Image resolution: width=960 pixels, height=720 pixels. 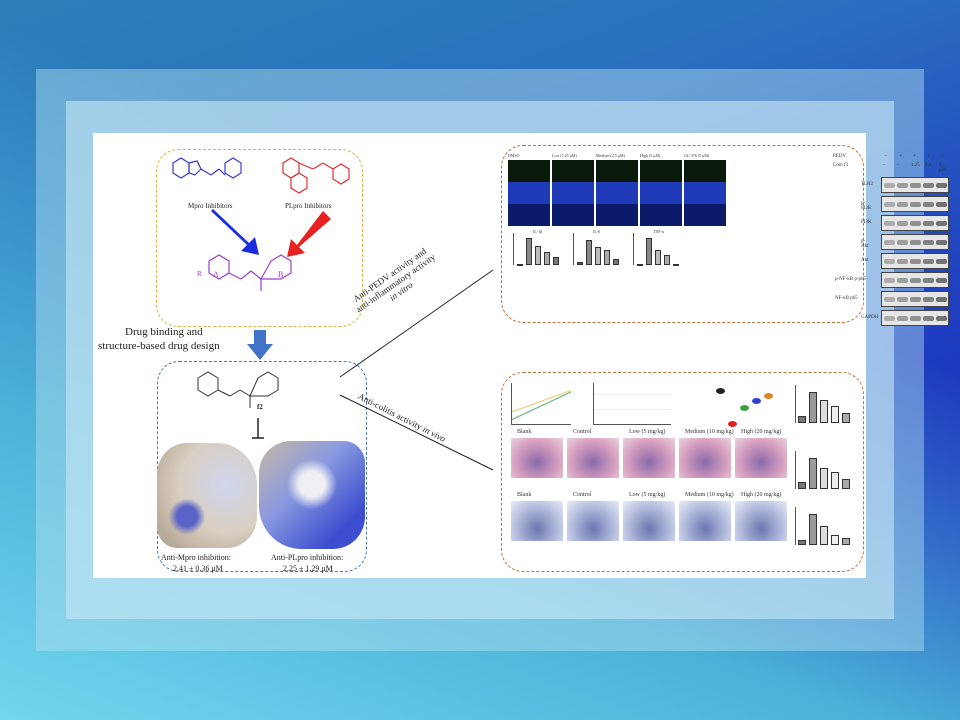 What do you see at coordinates (866, 222) in the screenshot?
I see `blot-row-label: PI3K` at bounding box center [866, 222].